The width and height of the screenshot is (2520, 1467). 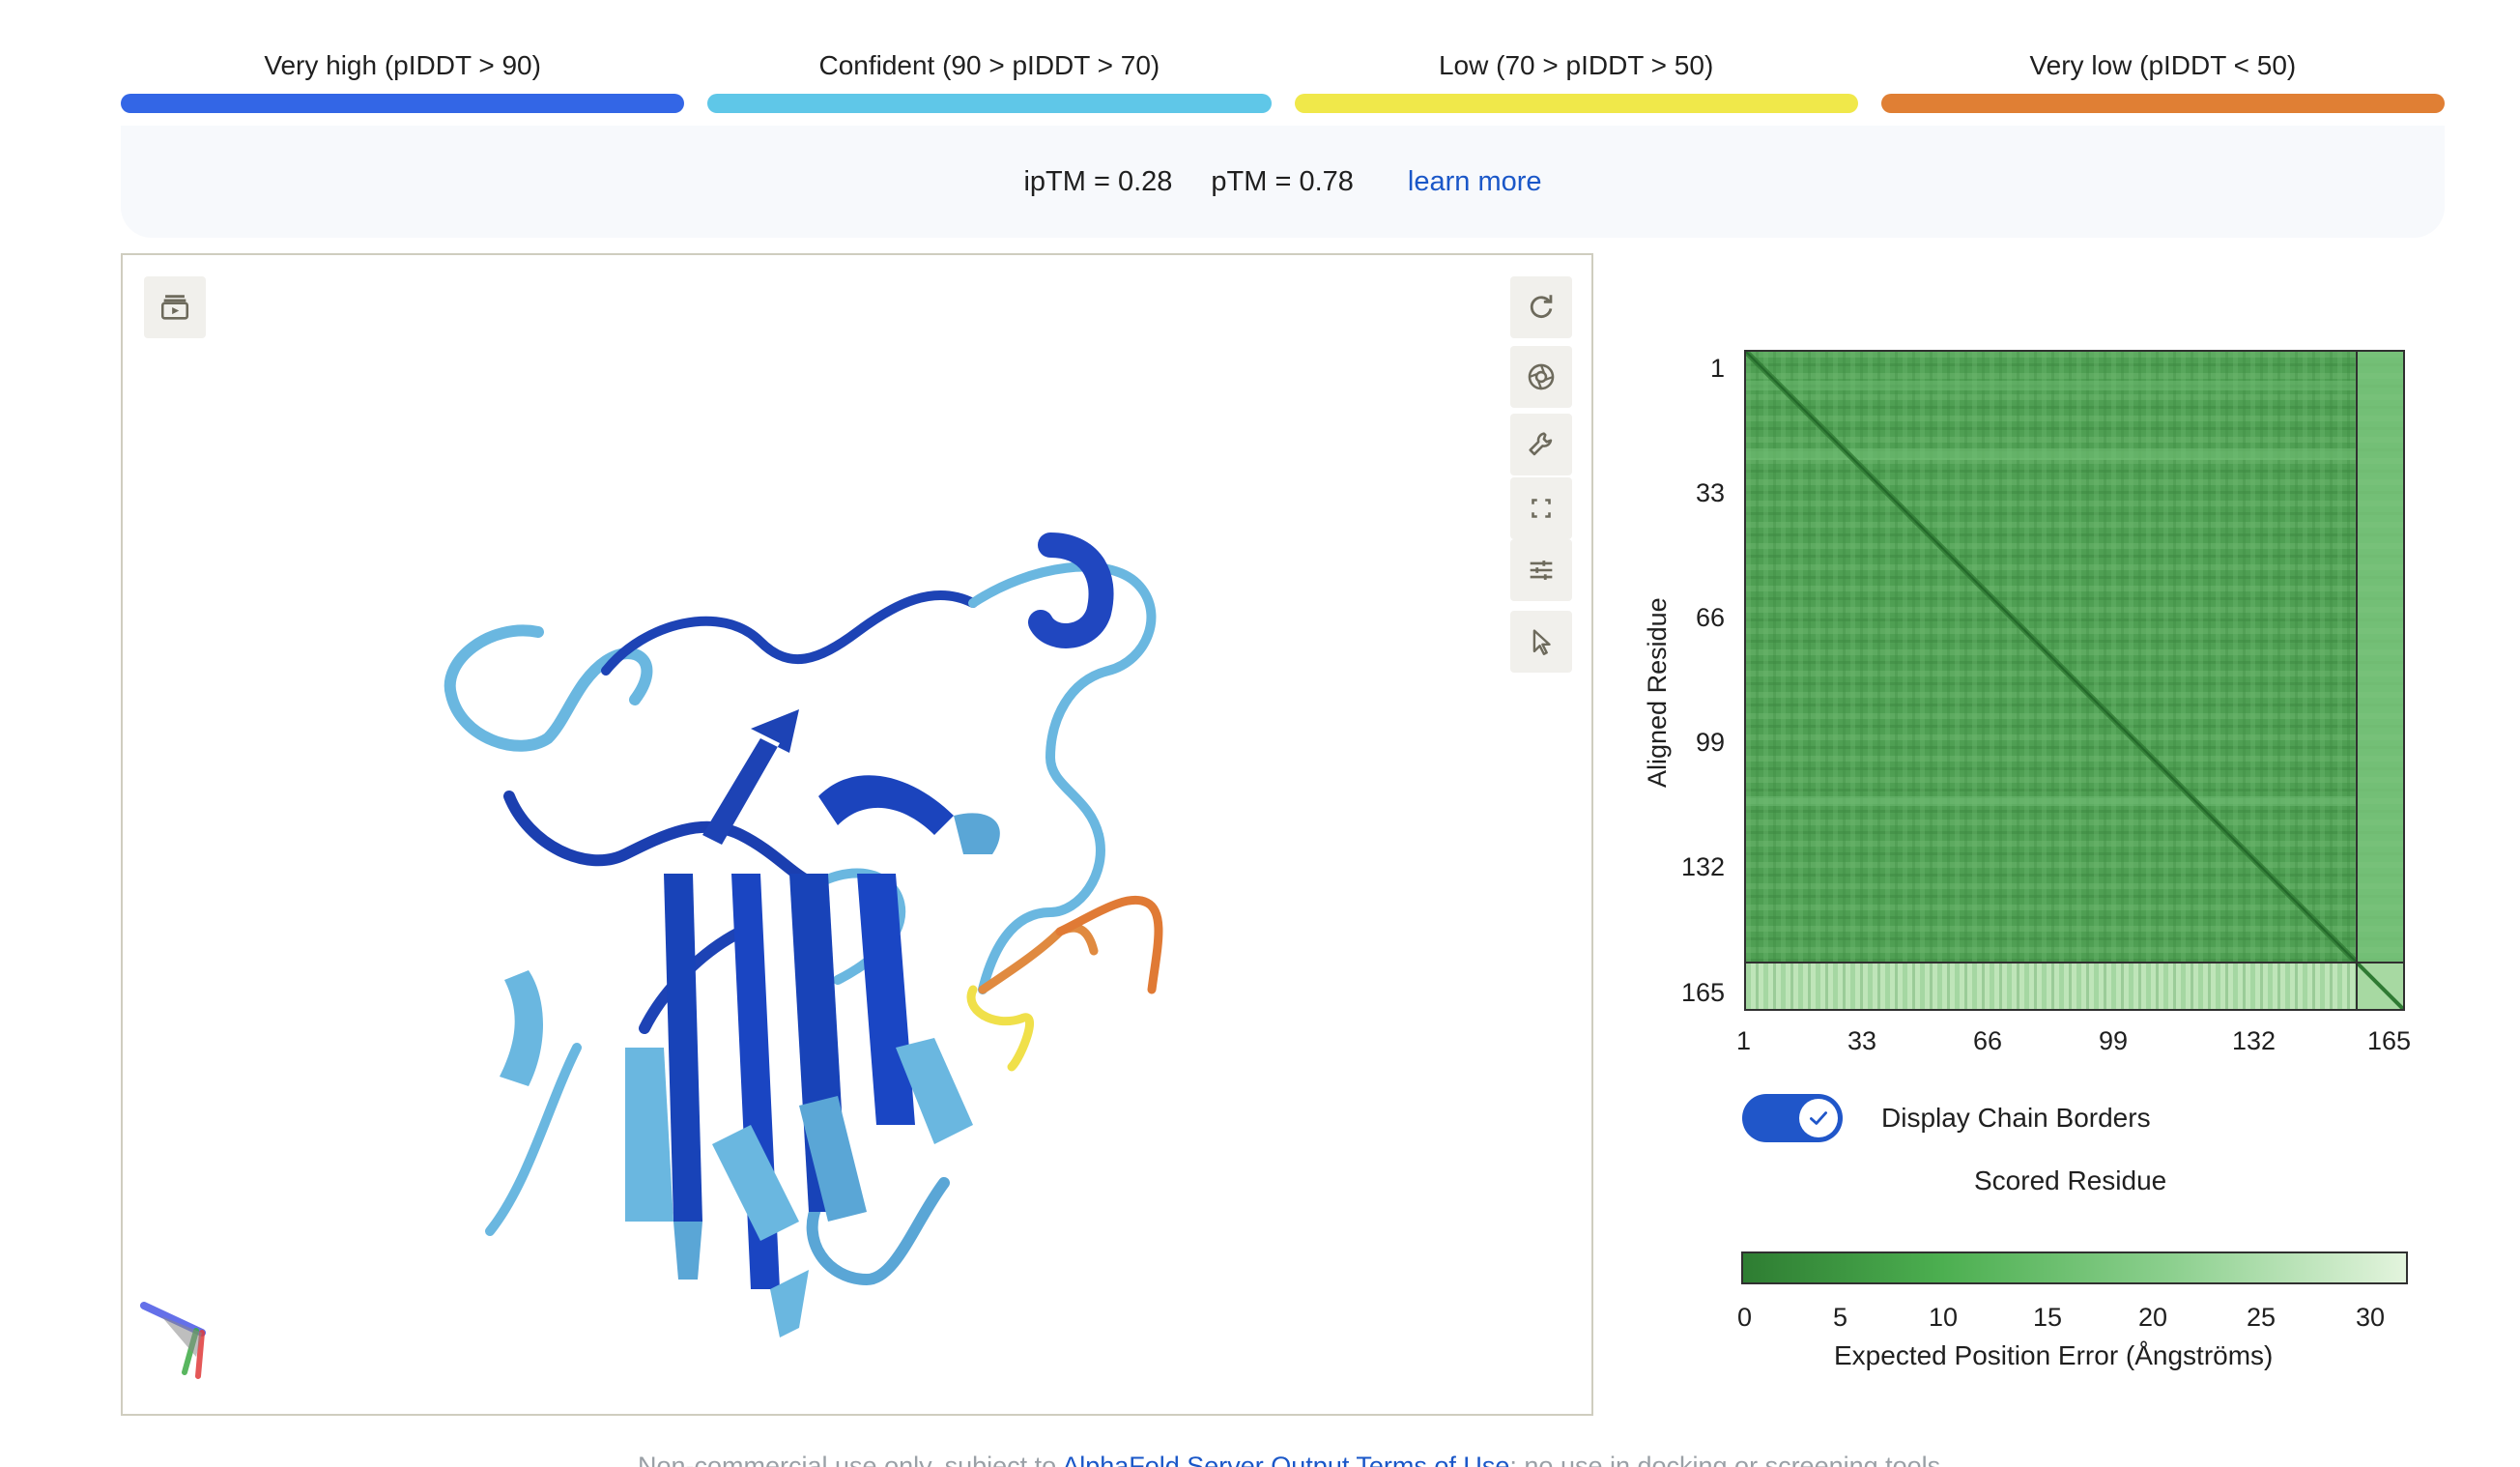 What do you see at coordinates (2016, 1118) in the screenshot?
I see `chain-borders-label: Display Chain Borders` at bounding box center [2016, 1118].